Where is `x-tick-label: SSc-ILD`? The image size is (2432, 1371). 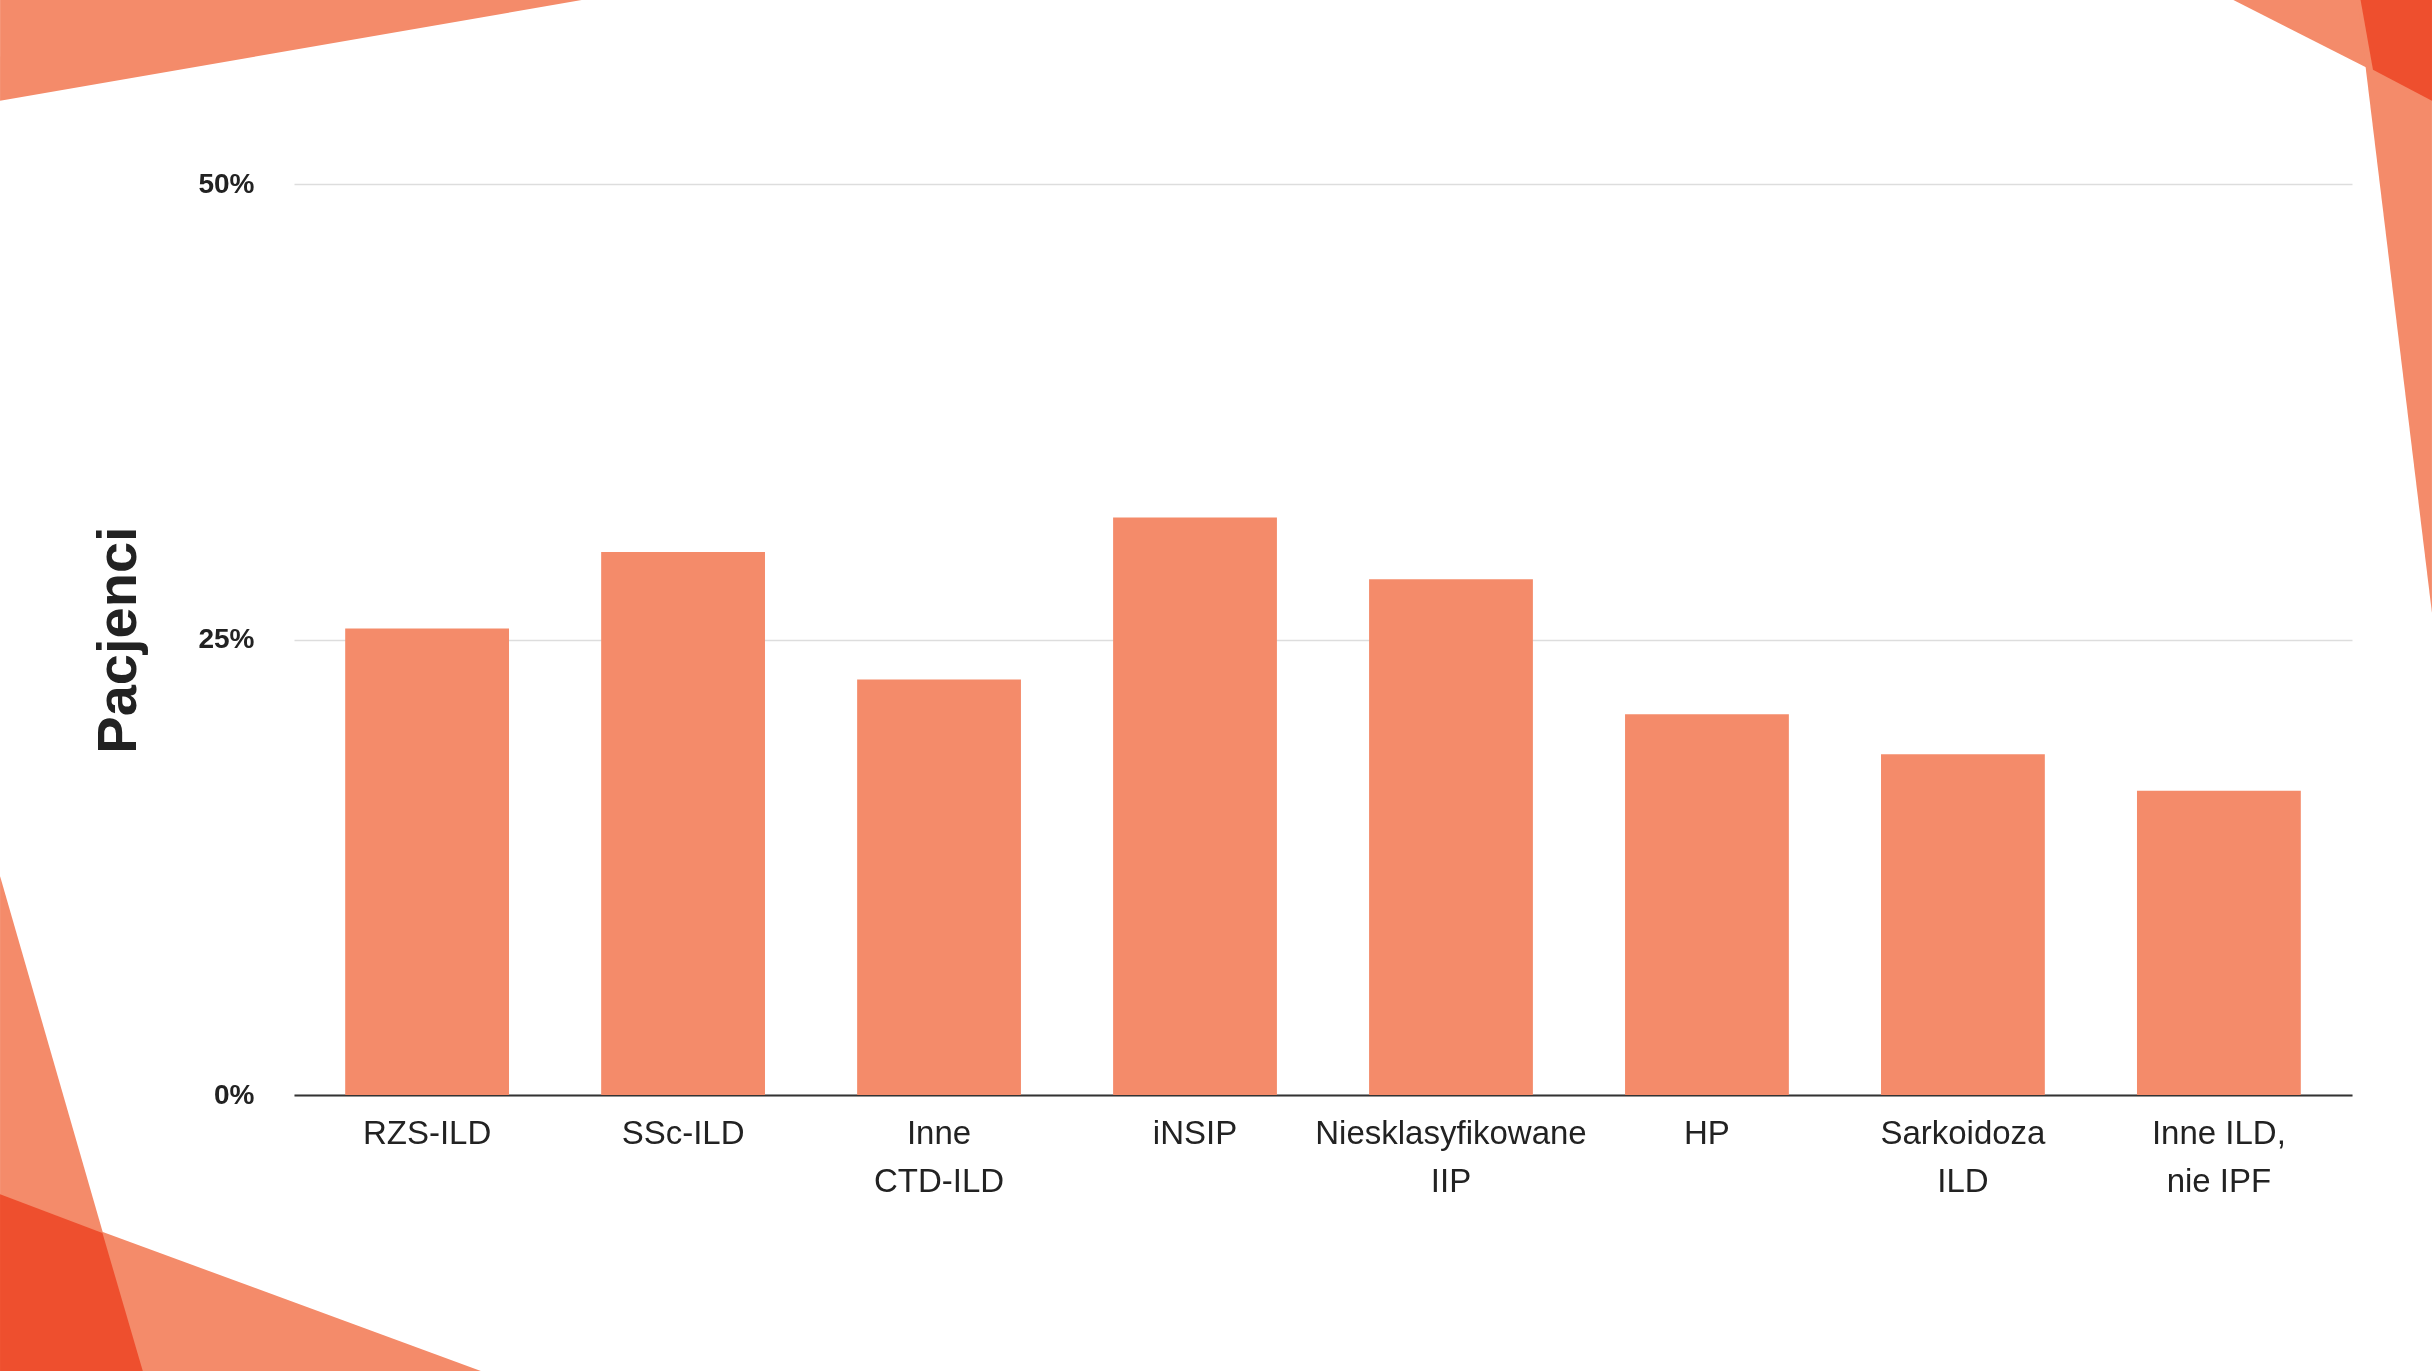 x-tick-label: SSc-ILD is located at coordinates (683, 1132).